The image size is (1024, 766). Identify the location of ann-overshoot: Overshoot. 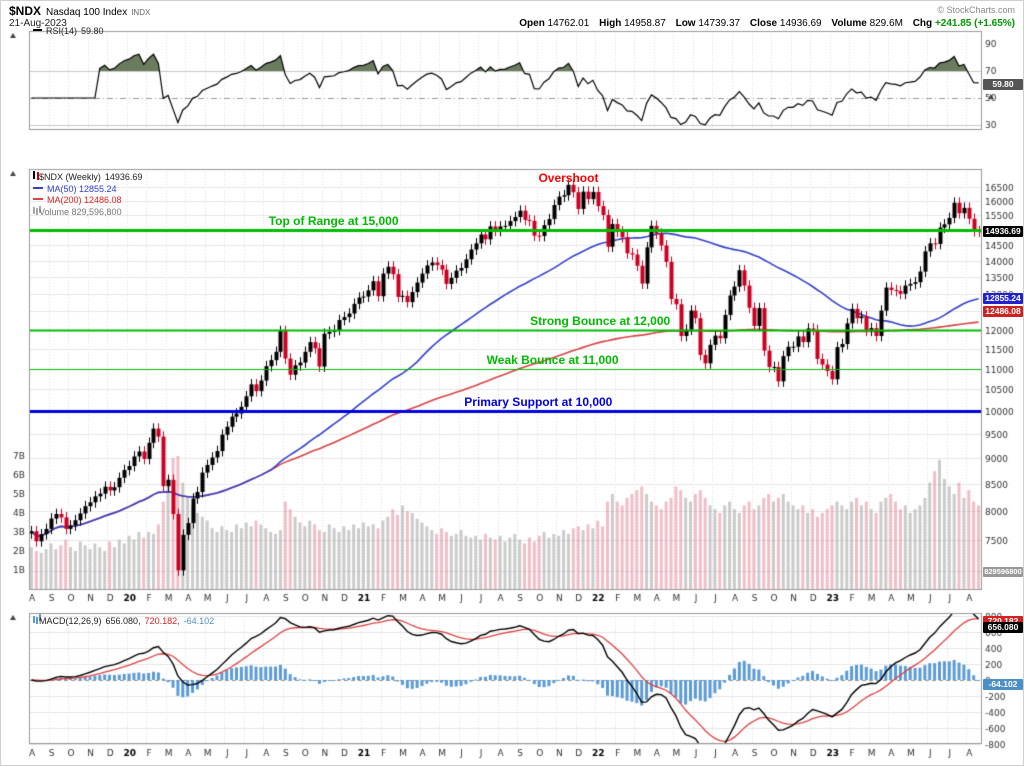
(568, 178).